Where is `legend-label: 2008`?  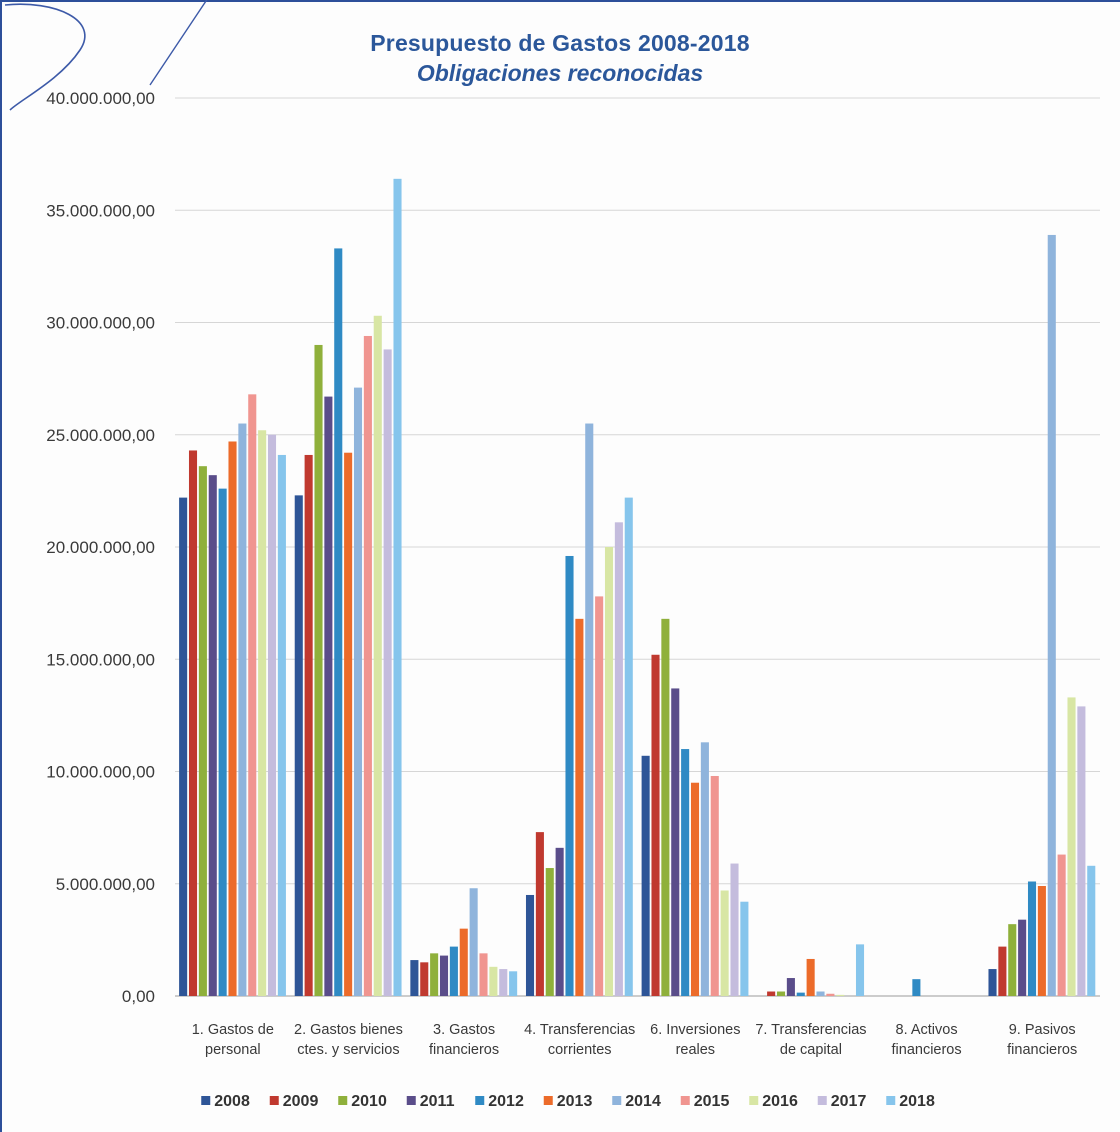
legend-label: 2008 is located at coordinates (232, 1101).